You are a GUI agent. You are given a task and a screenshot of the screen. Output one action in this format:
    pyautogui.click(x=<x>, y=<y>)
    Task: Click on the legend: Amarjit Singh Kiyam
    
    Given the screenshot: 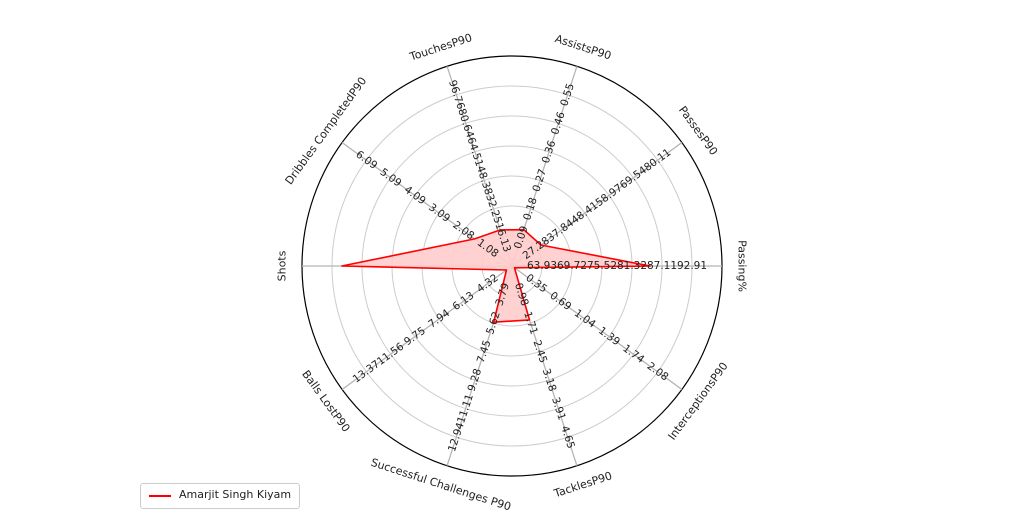 What is the action you would take?
    pyautogui.click(x=220, y=496)
    